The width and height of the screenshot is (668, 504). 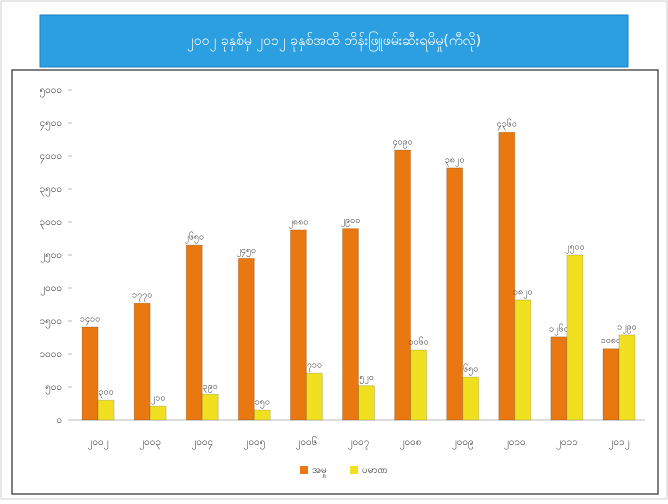 What do you see at coordinates (307, 442) in the screenshot?
I see `x-tick-label: ၂၀၀၆` at bounding box center [307, 442].